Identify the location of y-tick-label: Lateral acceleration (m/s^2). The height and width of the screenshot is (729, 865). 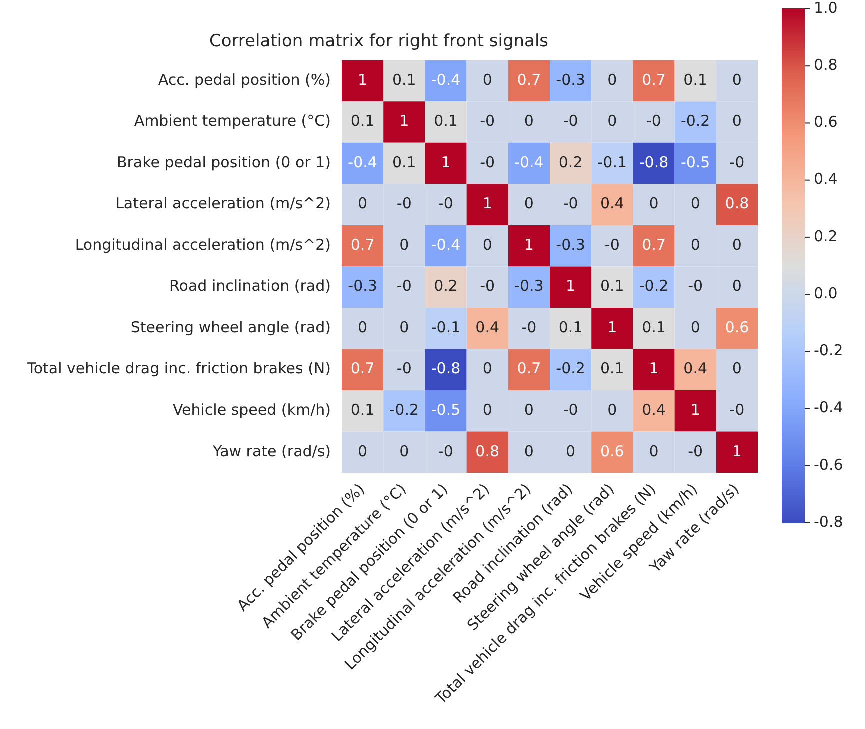
(223, 203).